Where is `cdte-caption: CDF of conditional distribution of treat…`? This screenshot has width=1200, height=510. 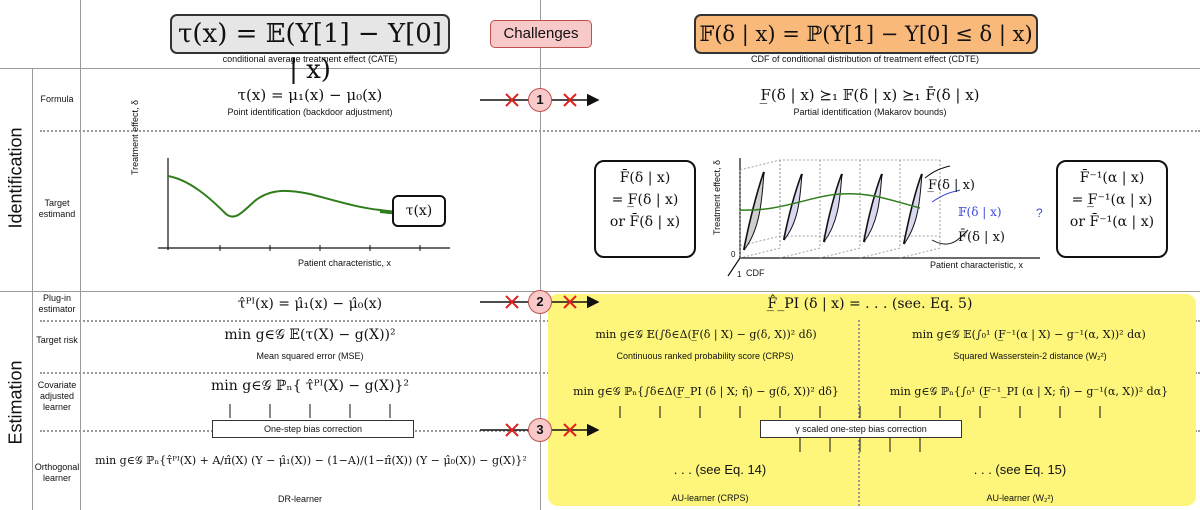 cdte-caption: CDF of conditional distribution of treat… is located at coordinates (865, 59).